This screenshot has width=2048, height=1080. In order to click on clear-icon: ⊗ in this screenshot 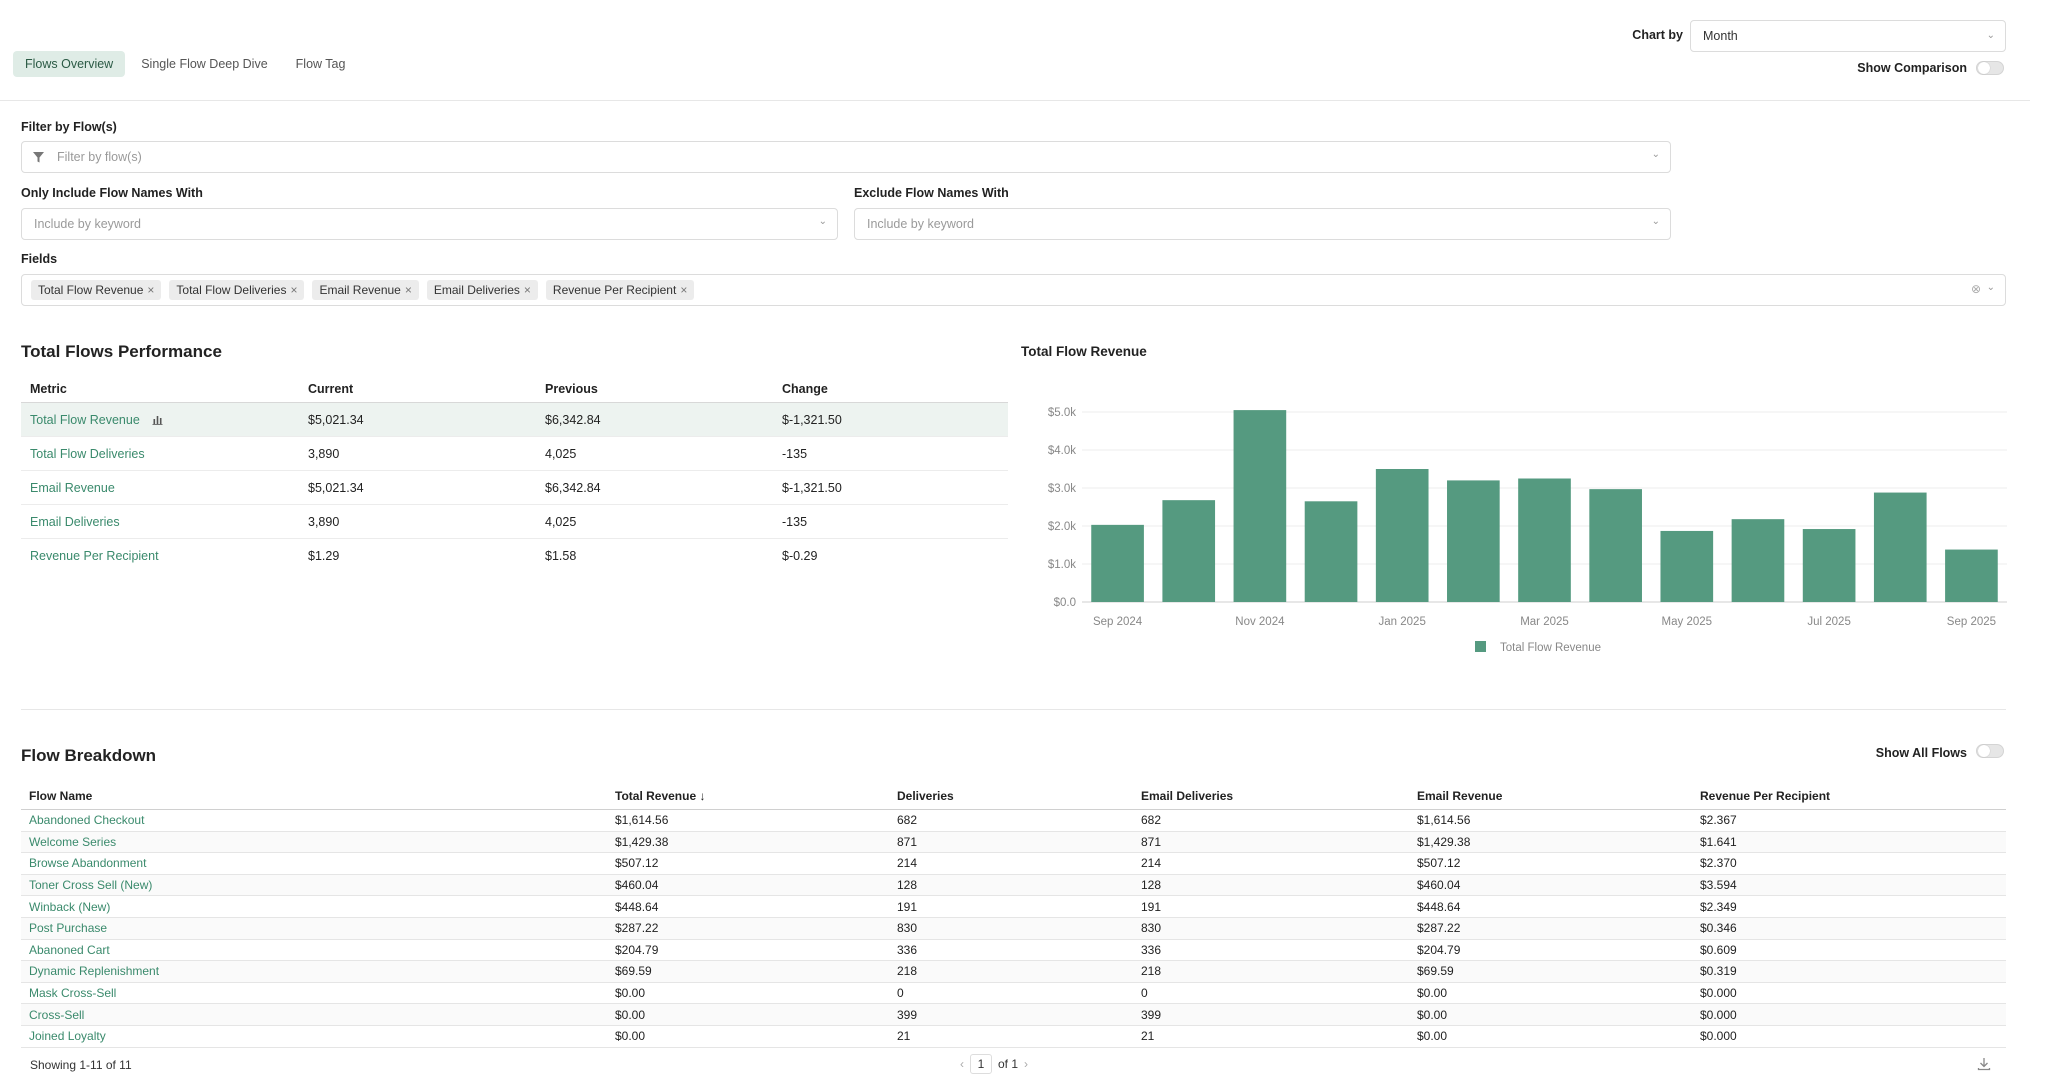, I will do `click(1975, 289)`.